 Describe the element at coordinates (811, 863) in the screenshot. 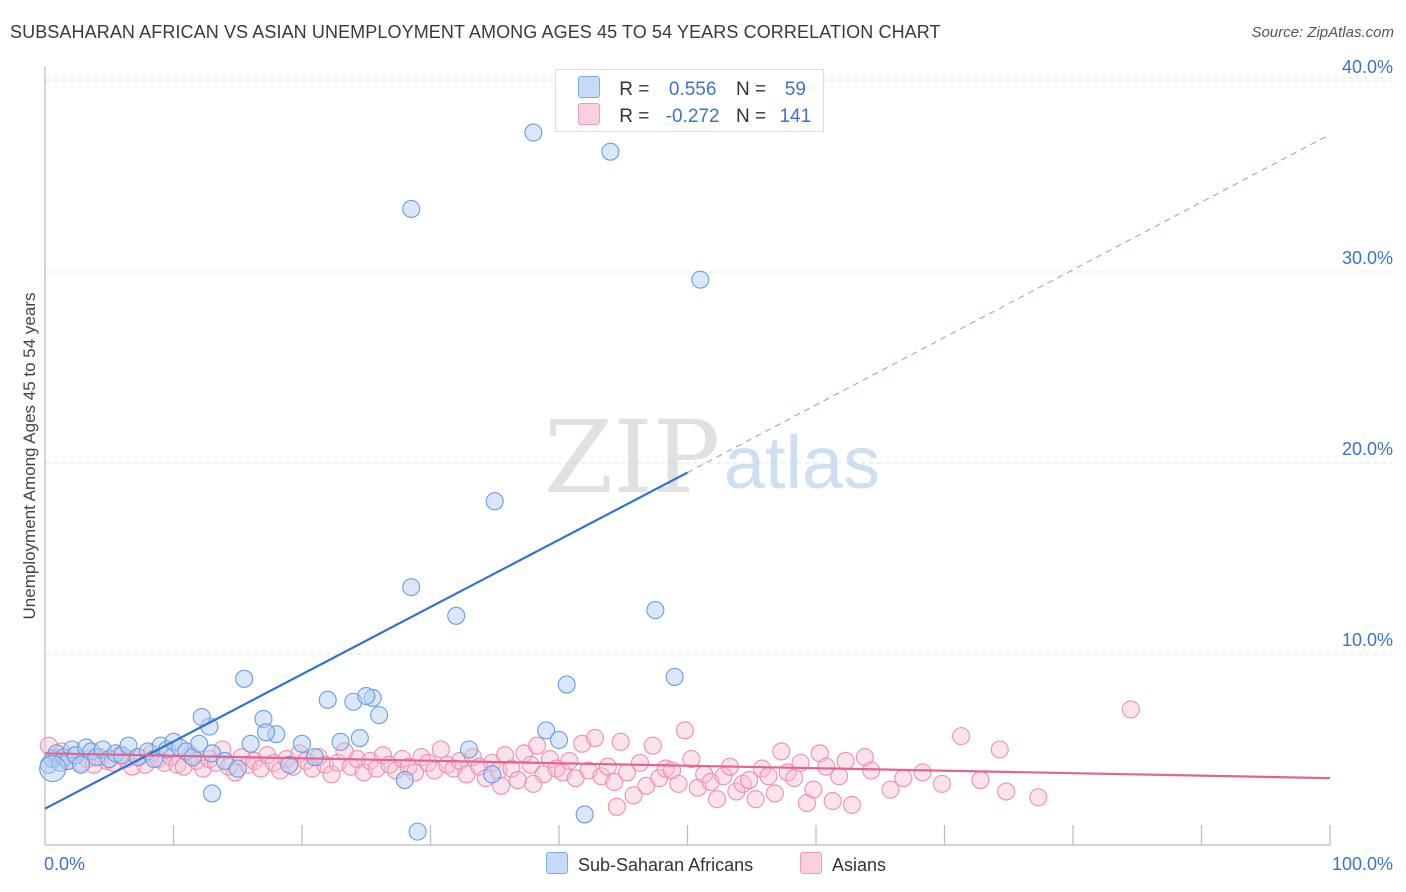

I see `bottom-legend-swatch-pink` at that location.